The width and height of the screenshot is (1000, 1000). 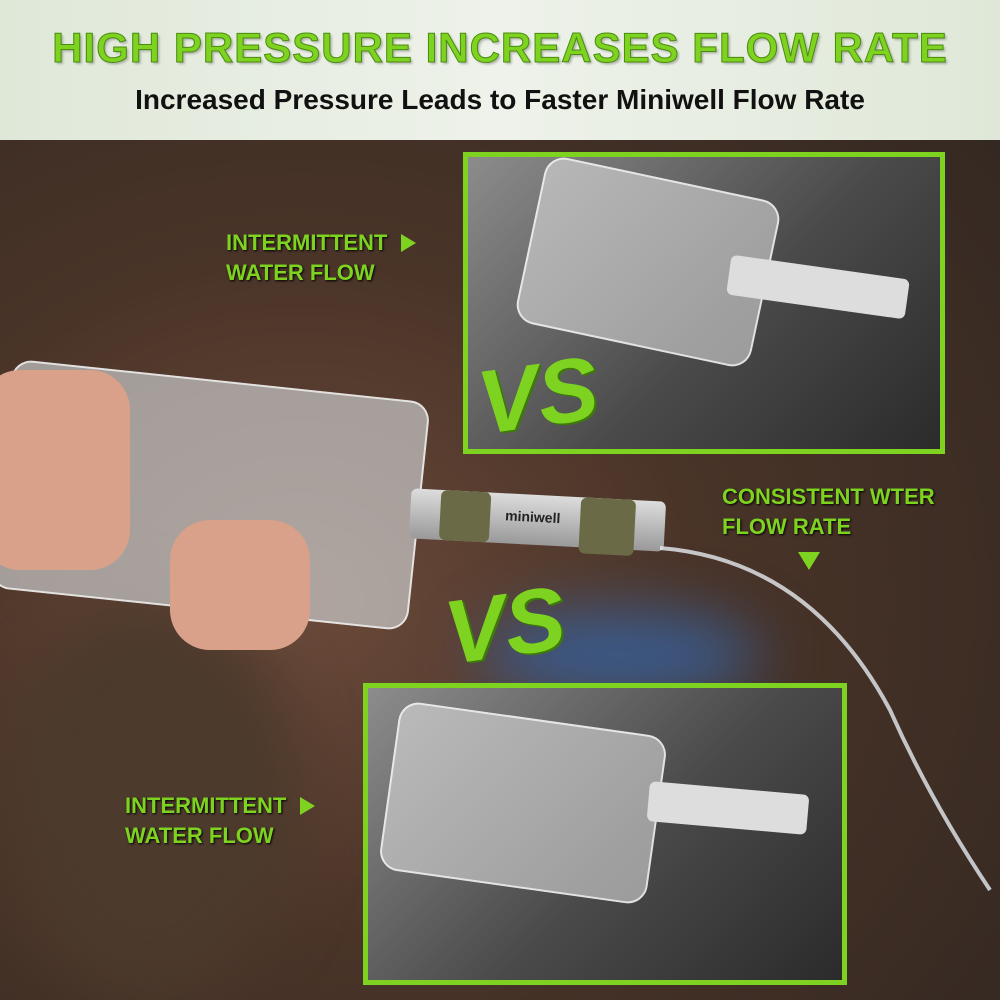 What do you see at coordinates (321, 258) in the screenshot?
I see `label-intermittent-top: INTERMITTENT WATER FLOW` at bounding box center [321, 258].